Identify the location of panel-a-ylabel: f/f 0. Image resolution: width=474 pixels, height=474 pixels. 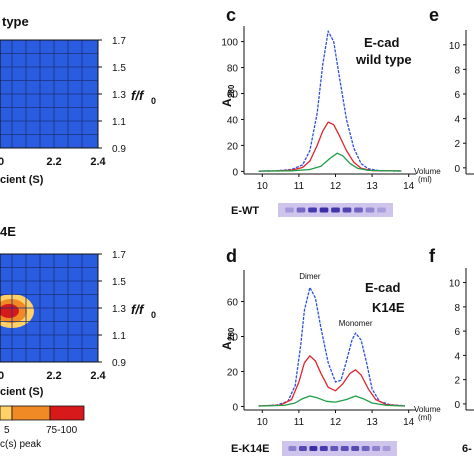
(143, 97).